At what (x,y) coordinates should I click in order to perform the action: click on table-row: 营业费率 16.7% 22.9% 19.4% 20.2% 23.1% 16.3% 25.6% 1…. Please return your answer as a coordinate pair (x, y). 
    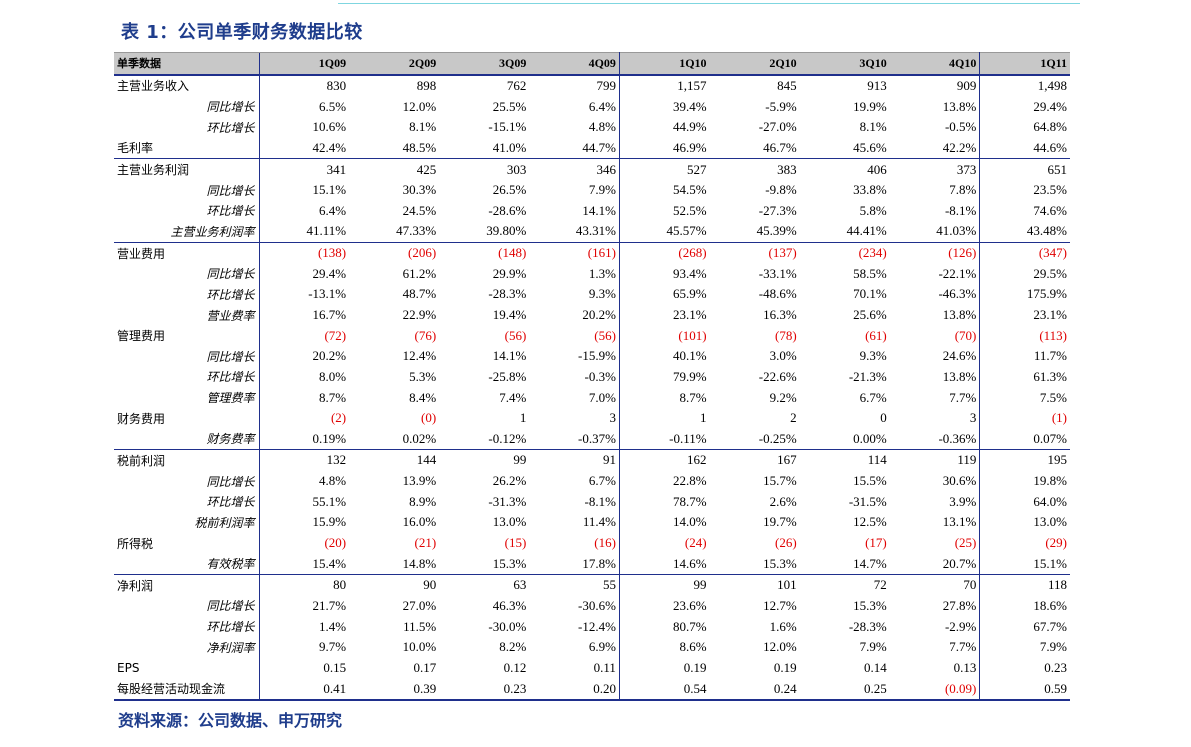
    Looking at the image, I should click on (592, 315).